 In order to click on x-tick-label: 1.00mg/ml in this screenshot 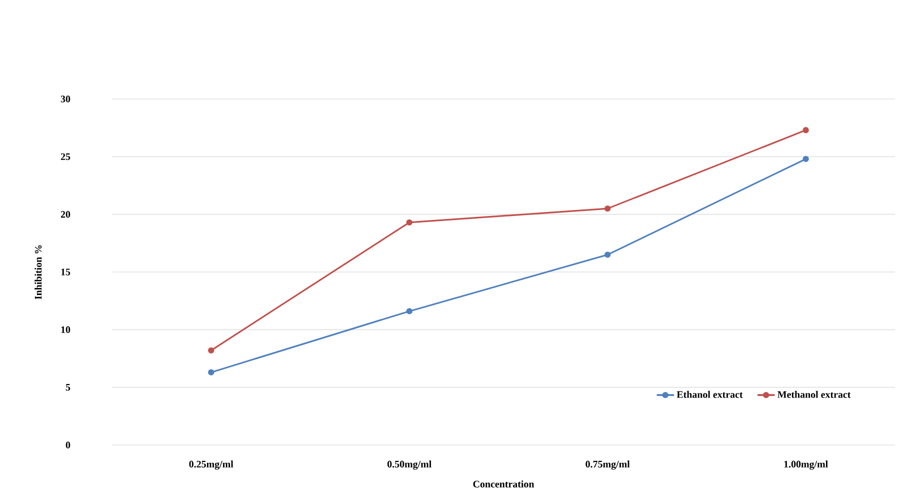, I will do `click(806, 465)`.